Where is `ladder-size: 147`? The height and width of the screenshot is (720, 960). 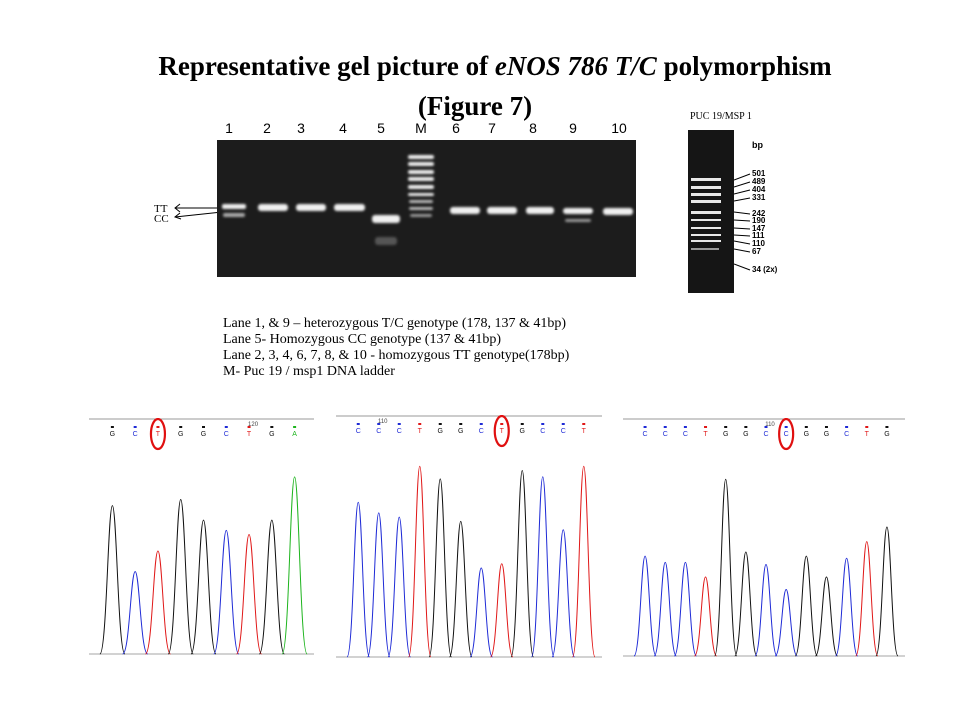
ladder-size: 147 is located at coordinates (759, 228).